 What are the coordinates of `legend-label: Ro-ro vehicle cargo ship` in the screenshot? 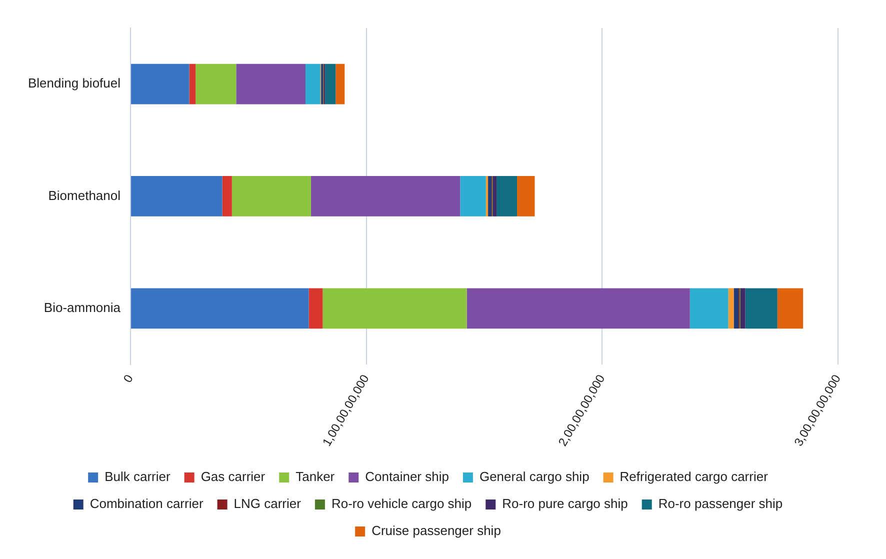 It's located at (401, 504).